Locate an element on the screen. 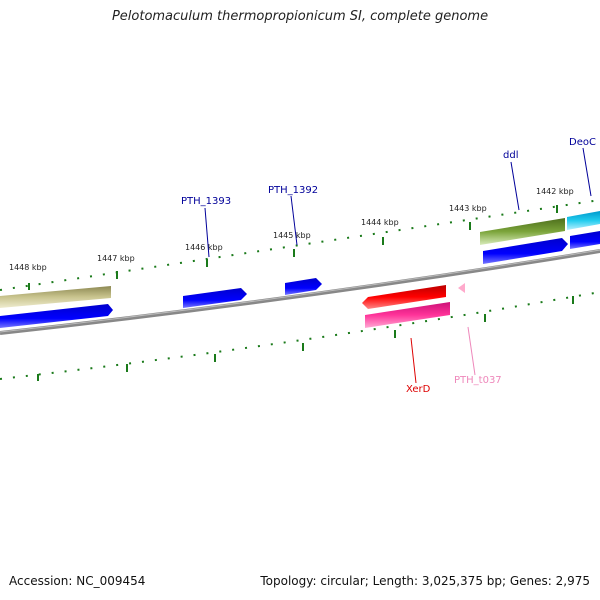 This screenshot has width=600, height=600. accession-text: Accession: NC_009454 is located at coordinates (77, 581).